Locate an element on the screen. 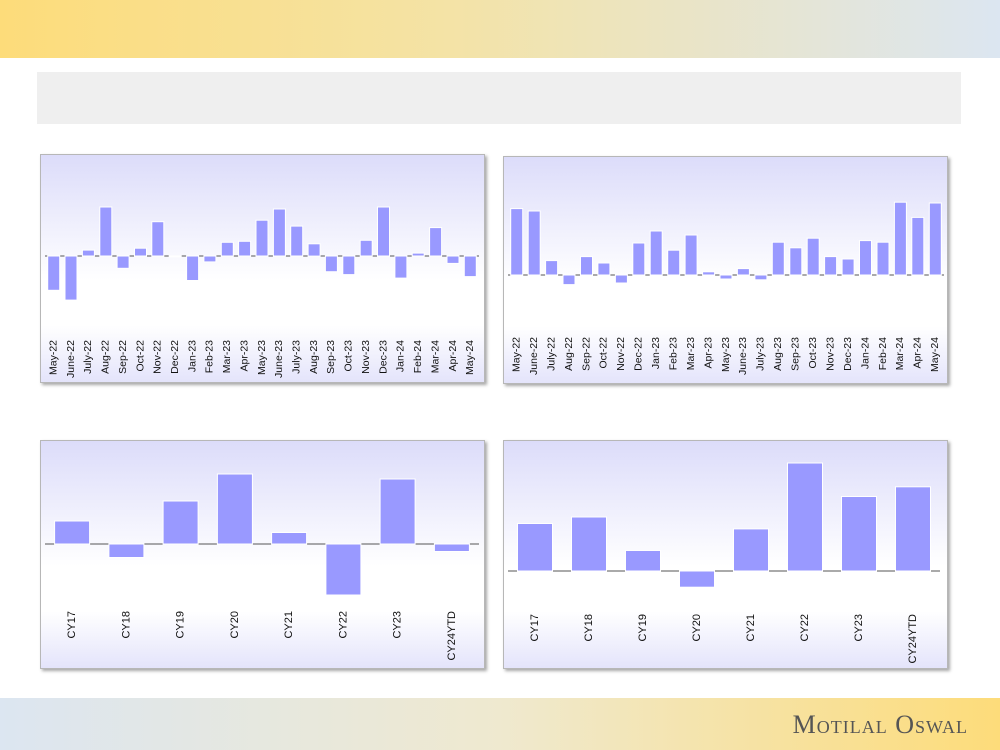 The height and width of the screenshot is (750, 1000). chart-yearly-1: CY17 CY18 CY19 CY20 CY21 CY22 CY23 CY24YTD is located at coordinates (262, 567).